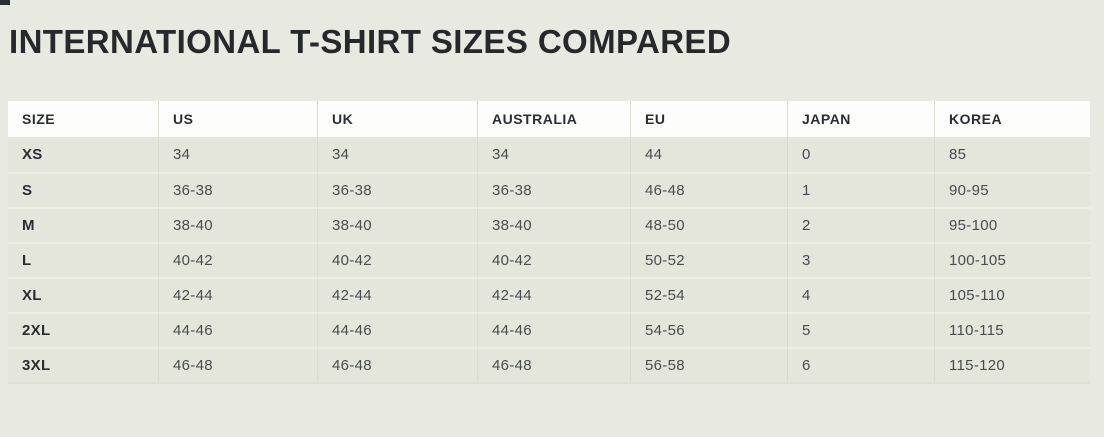  What do you see at coordinates (397, 364) in the screenshot?
I see `size-value-uk: 46-48` at bounding box center [397, 364].